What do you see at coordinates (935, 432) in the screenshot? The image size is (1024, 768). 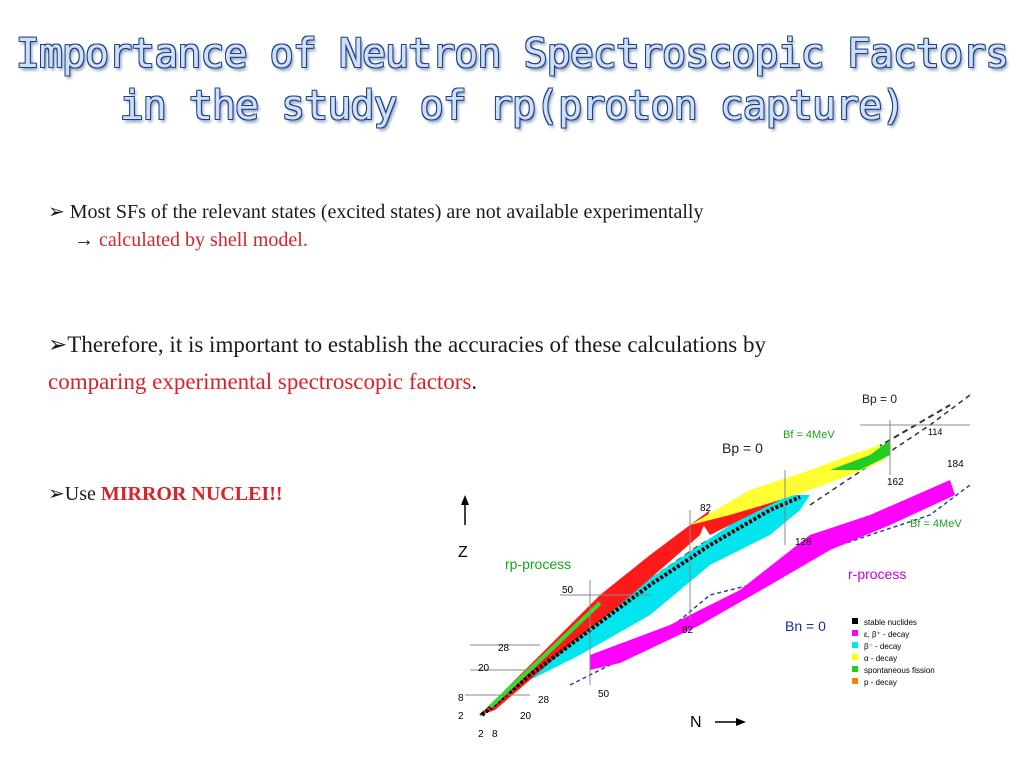 I see `magic-z114: 114` at bounding box center [935, 432].